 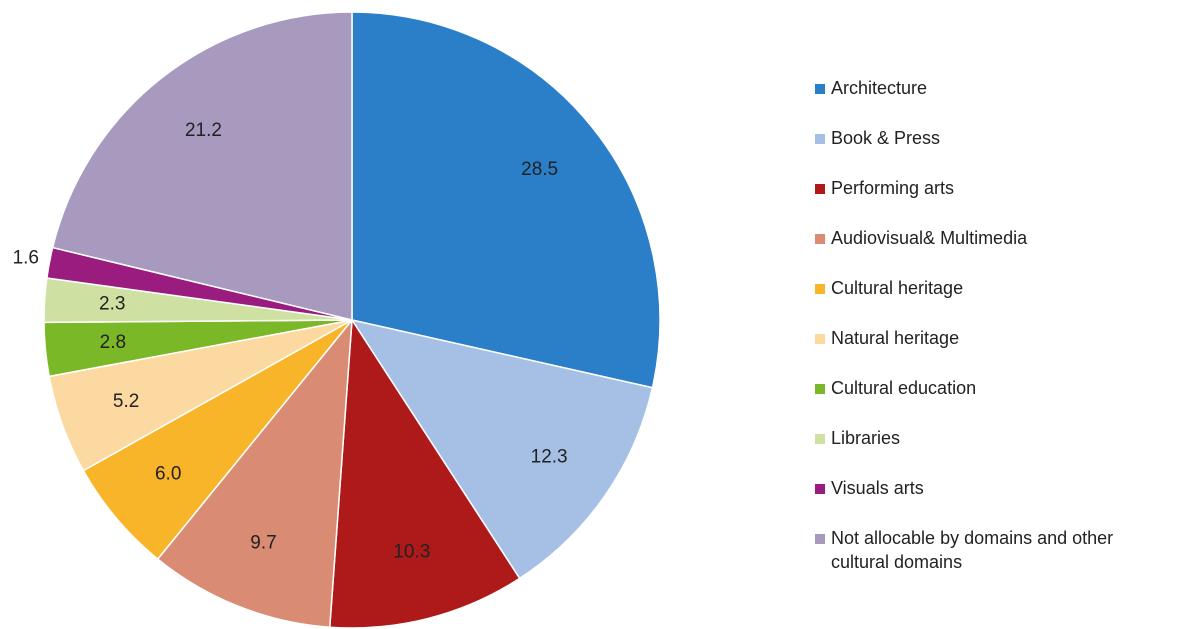 I want to click on legend-label: Natural heritage, so click(x=895, y=338).